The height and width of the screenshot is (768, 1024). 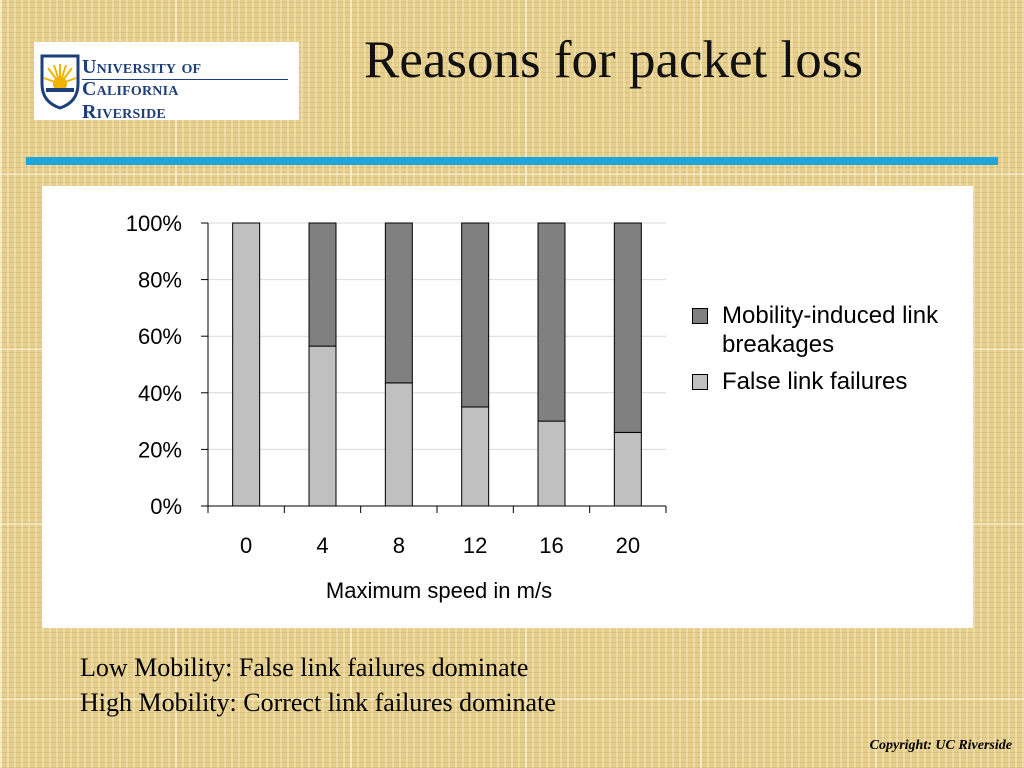 I want to click on seal-icon, so click(x=60, y=82).